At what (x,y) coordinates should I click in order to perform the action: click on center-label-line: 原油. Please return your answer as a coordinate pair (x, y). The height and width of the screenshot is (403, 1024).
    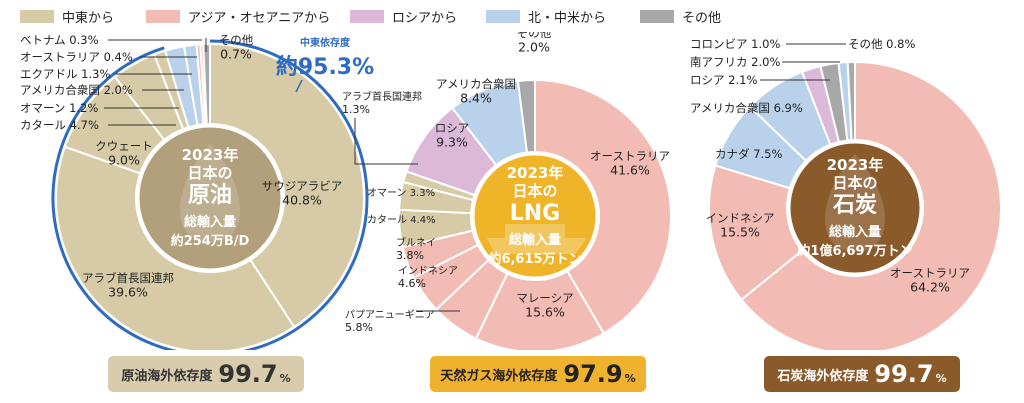
    Looking at the image, I should click on (210, 195).